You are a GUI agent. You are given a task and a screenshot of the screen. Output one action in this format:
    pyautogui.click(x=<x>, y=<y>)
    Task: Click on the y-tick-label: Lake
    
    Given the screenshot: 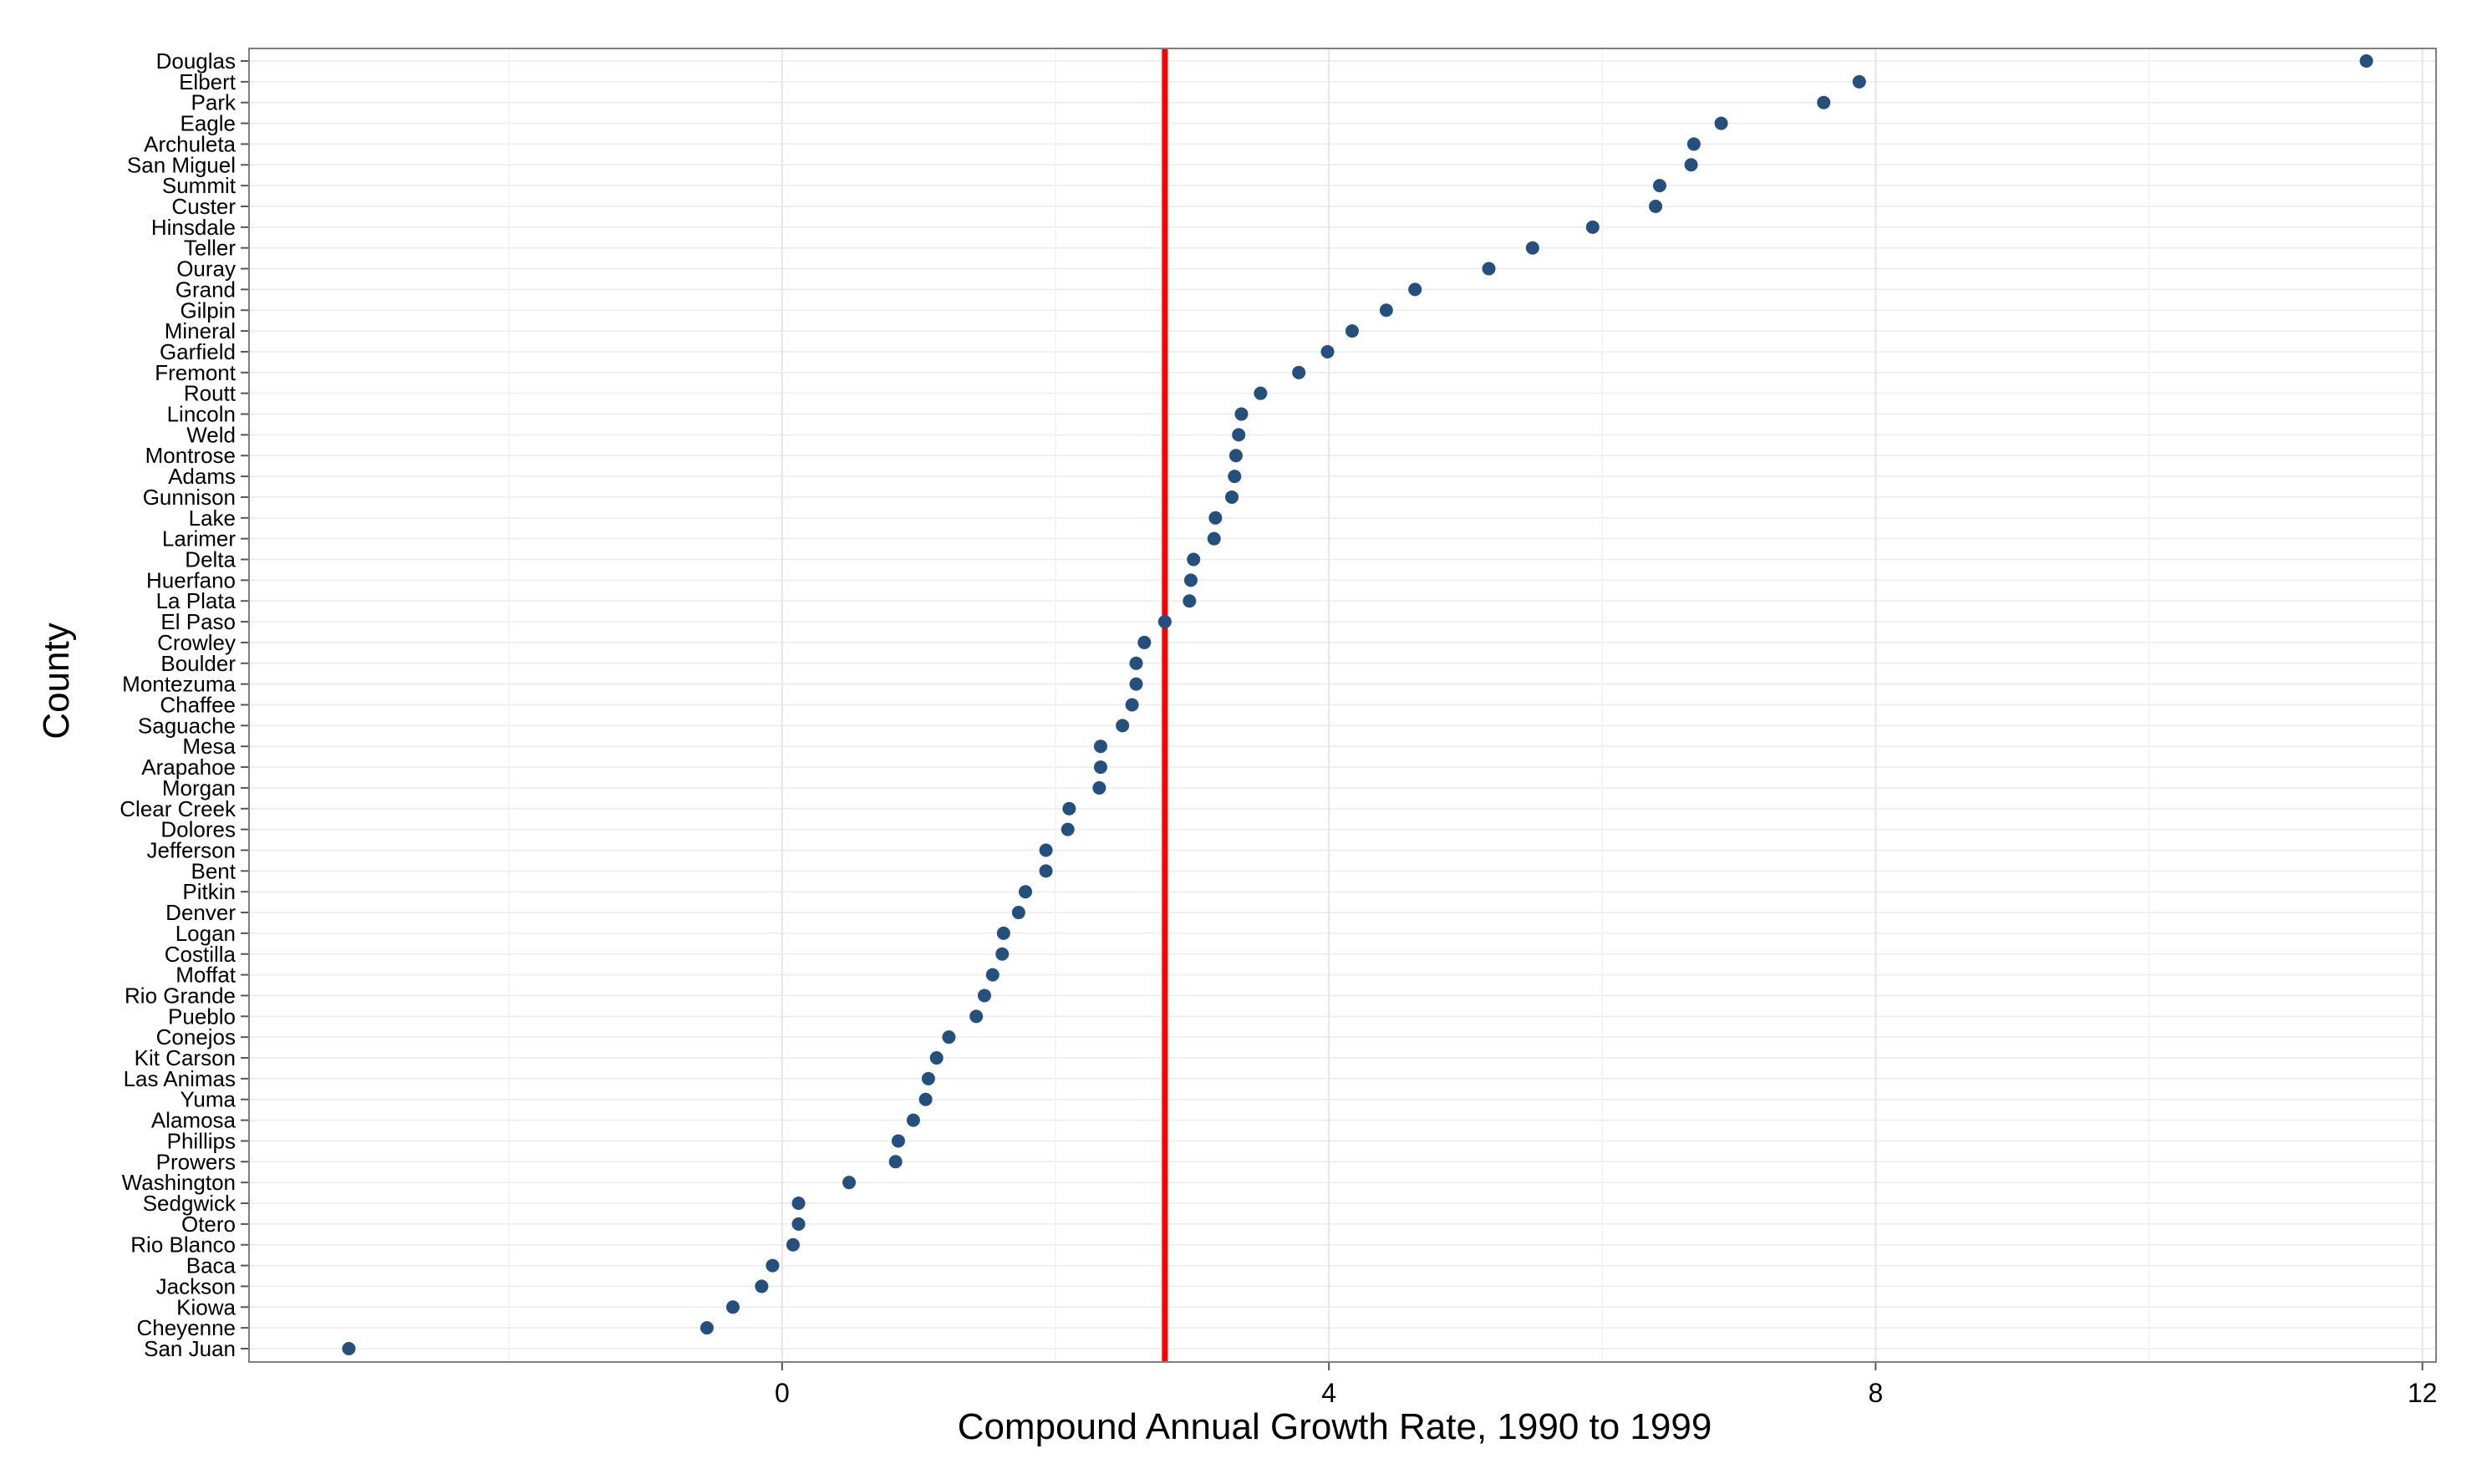 What is the action you would take?
    pyautogui.click(x=212, y=518)
    